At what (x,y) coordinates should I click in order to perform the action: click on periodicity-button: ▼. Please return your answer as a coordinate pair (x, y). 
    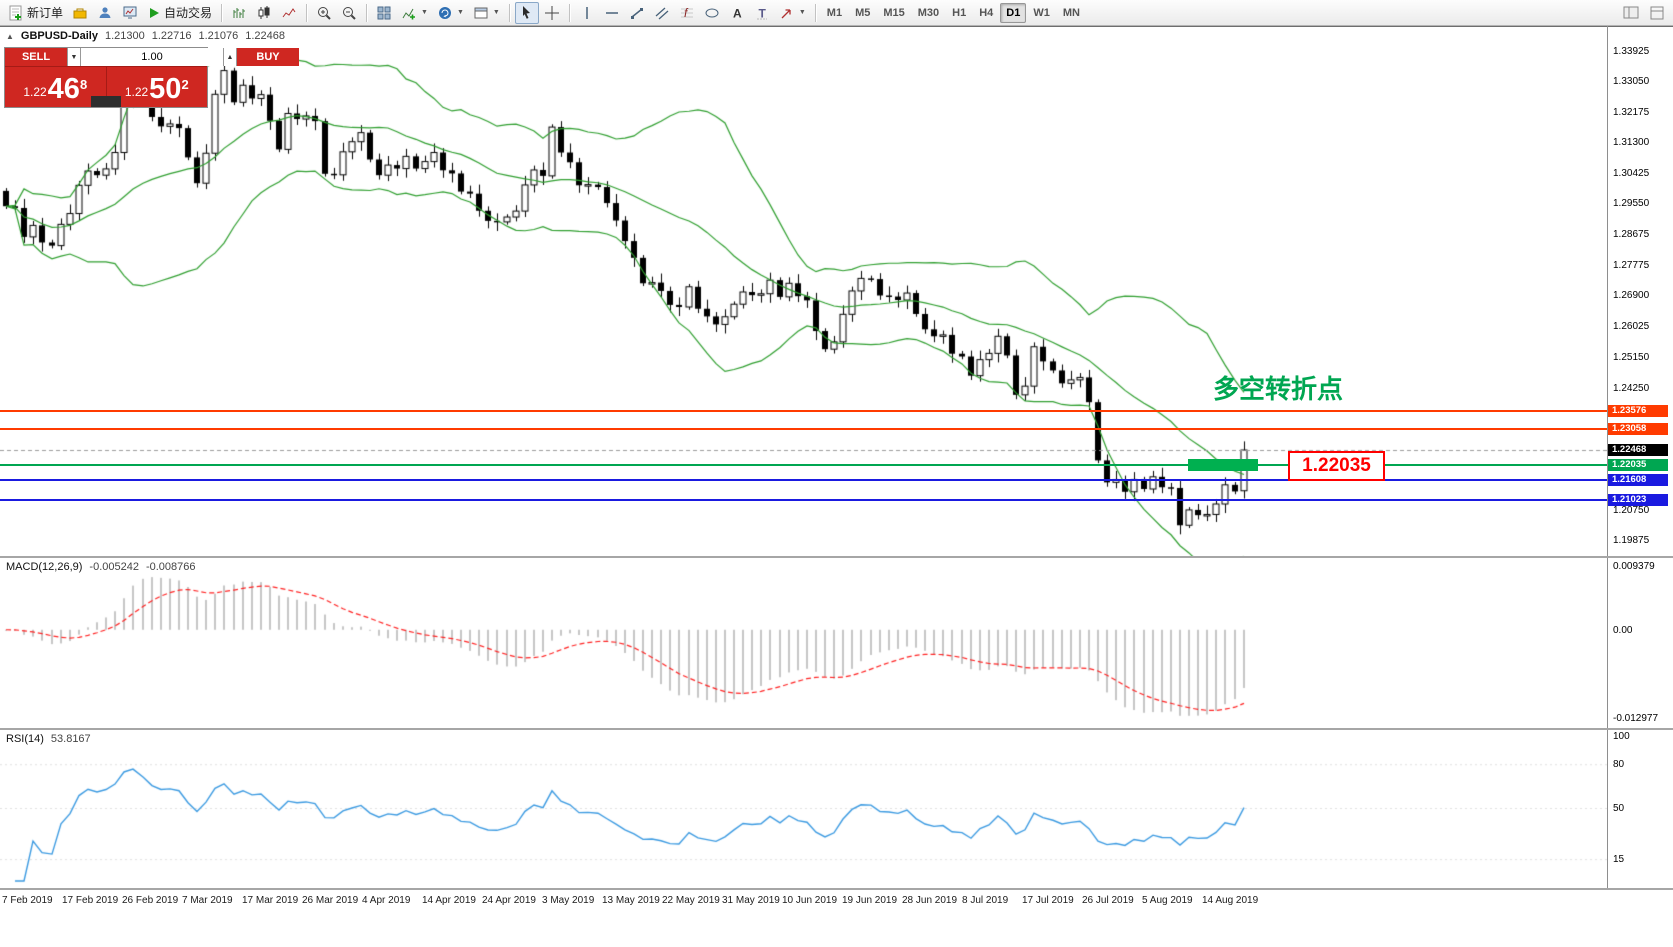
    Looking at the image, I should click on (450, 13).